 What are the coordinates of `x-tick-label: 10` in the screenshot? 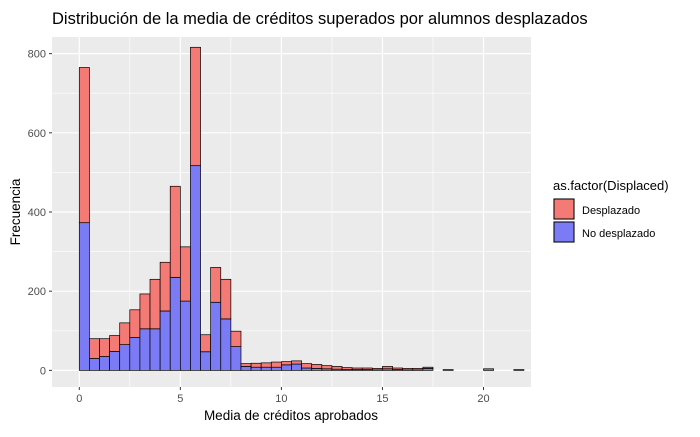 It's located at (281, 399).